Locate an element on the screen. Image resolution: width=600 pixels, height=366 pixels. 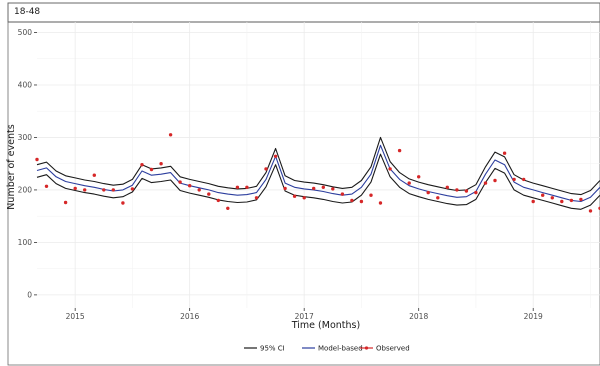
panel-label: 18-48 is located at coordinates (27, 12).